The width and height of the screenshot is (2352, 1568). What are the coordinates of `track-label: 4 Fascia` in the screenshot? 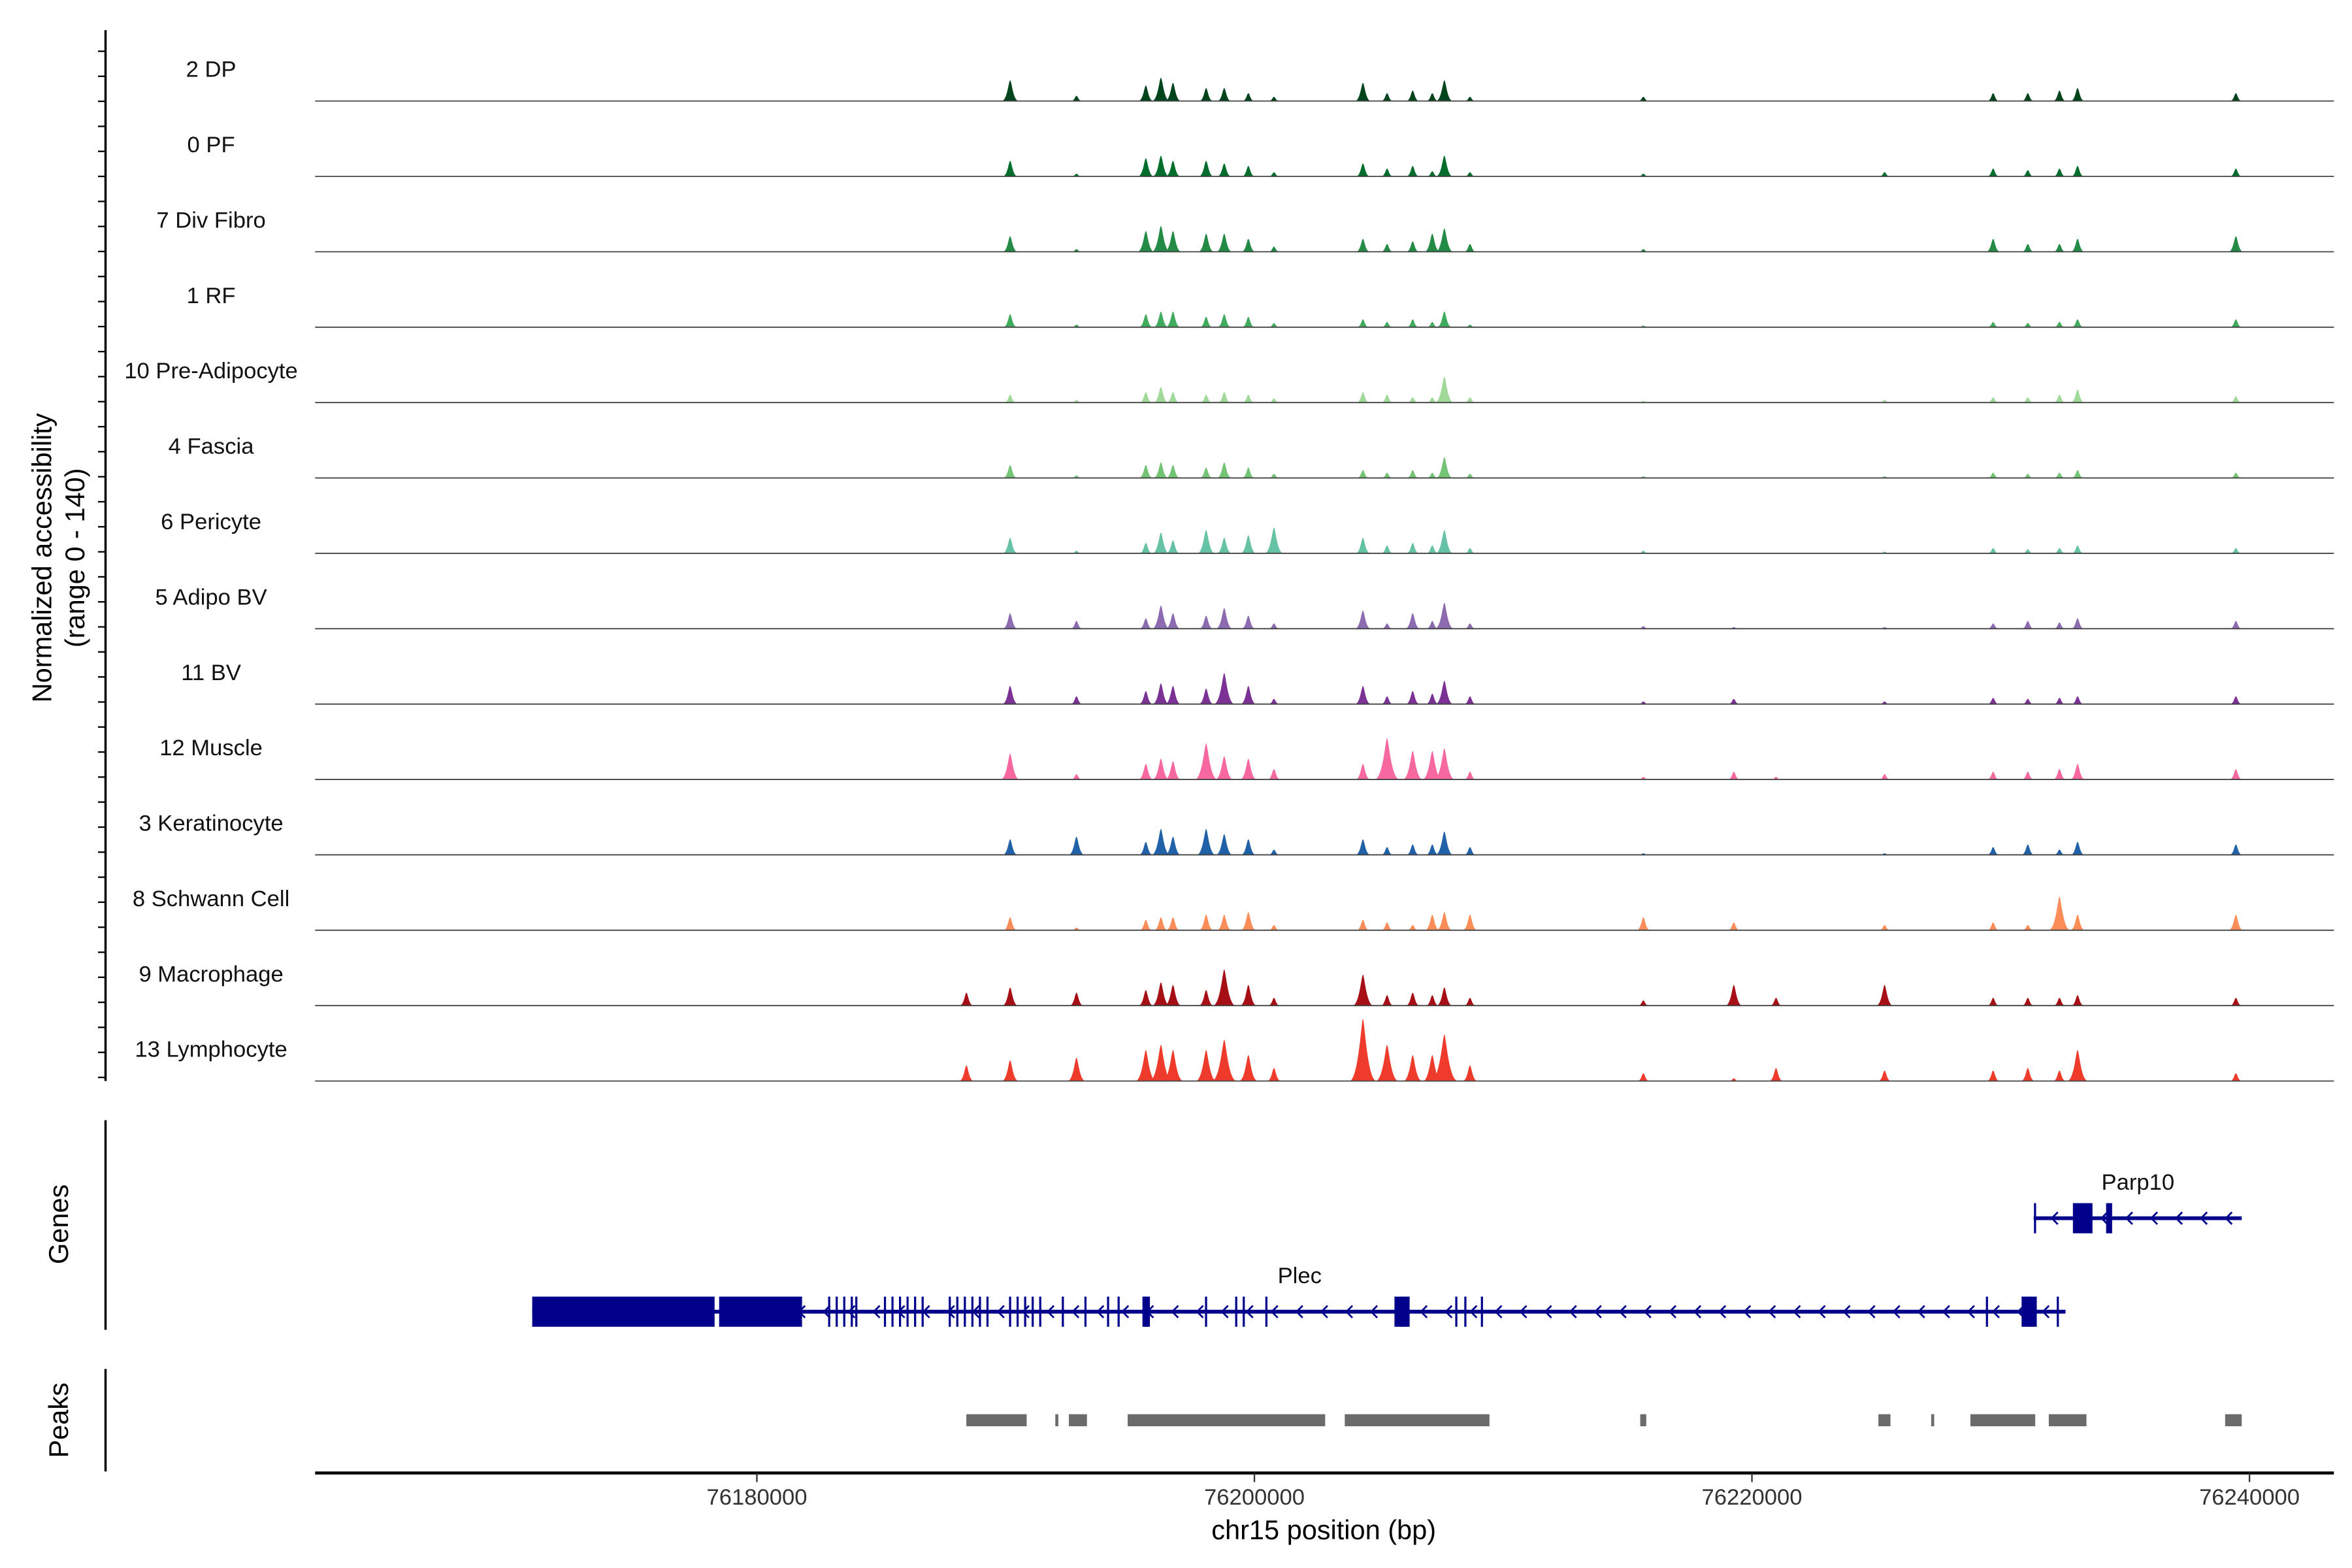 It's located at (212, 446).